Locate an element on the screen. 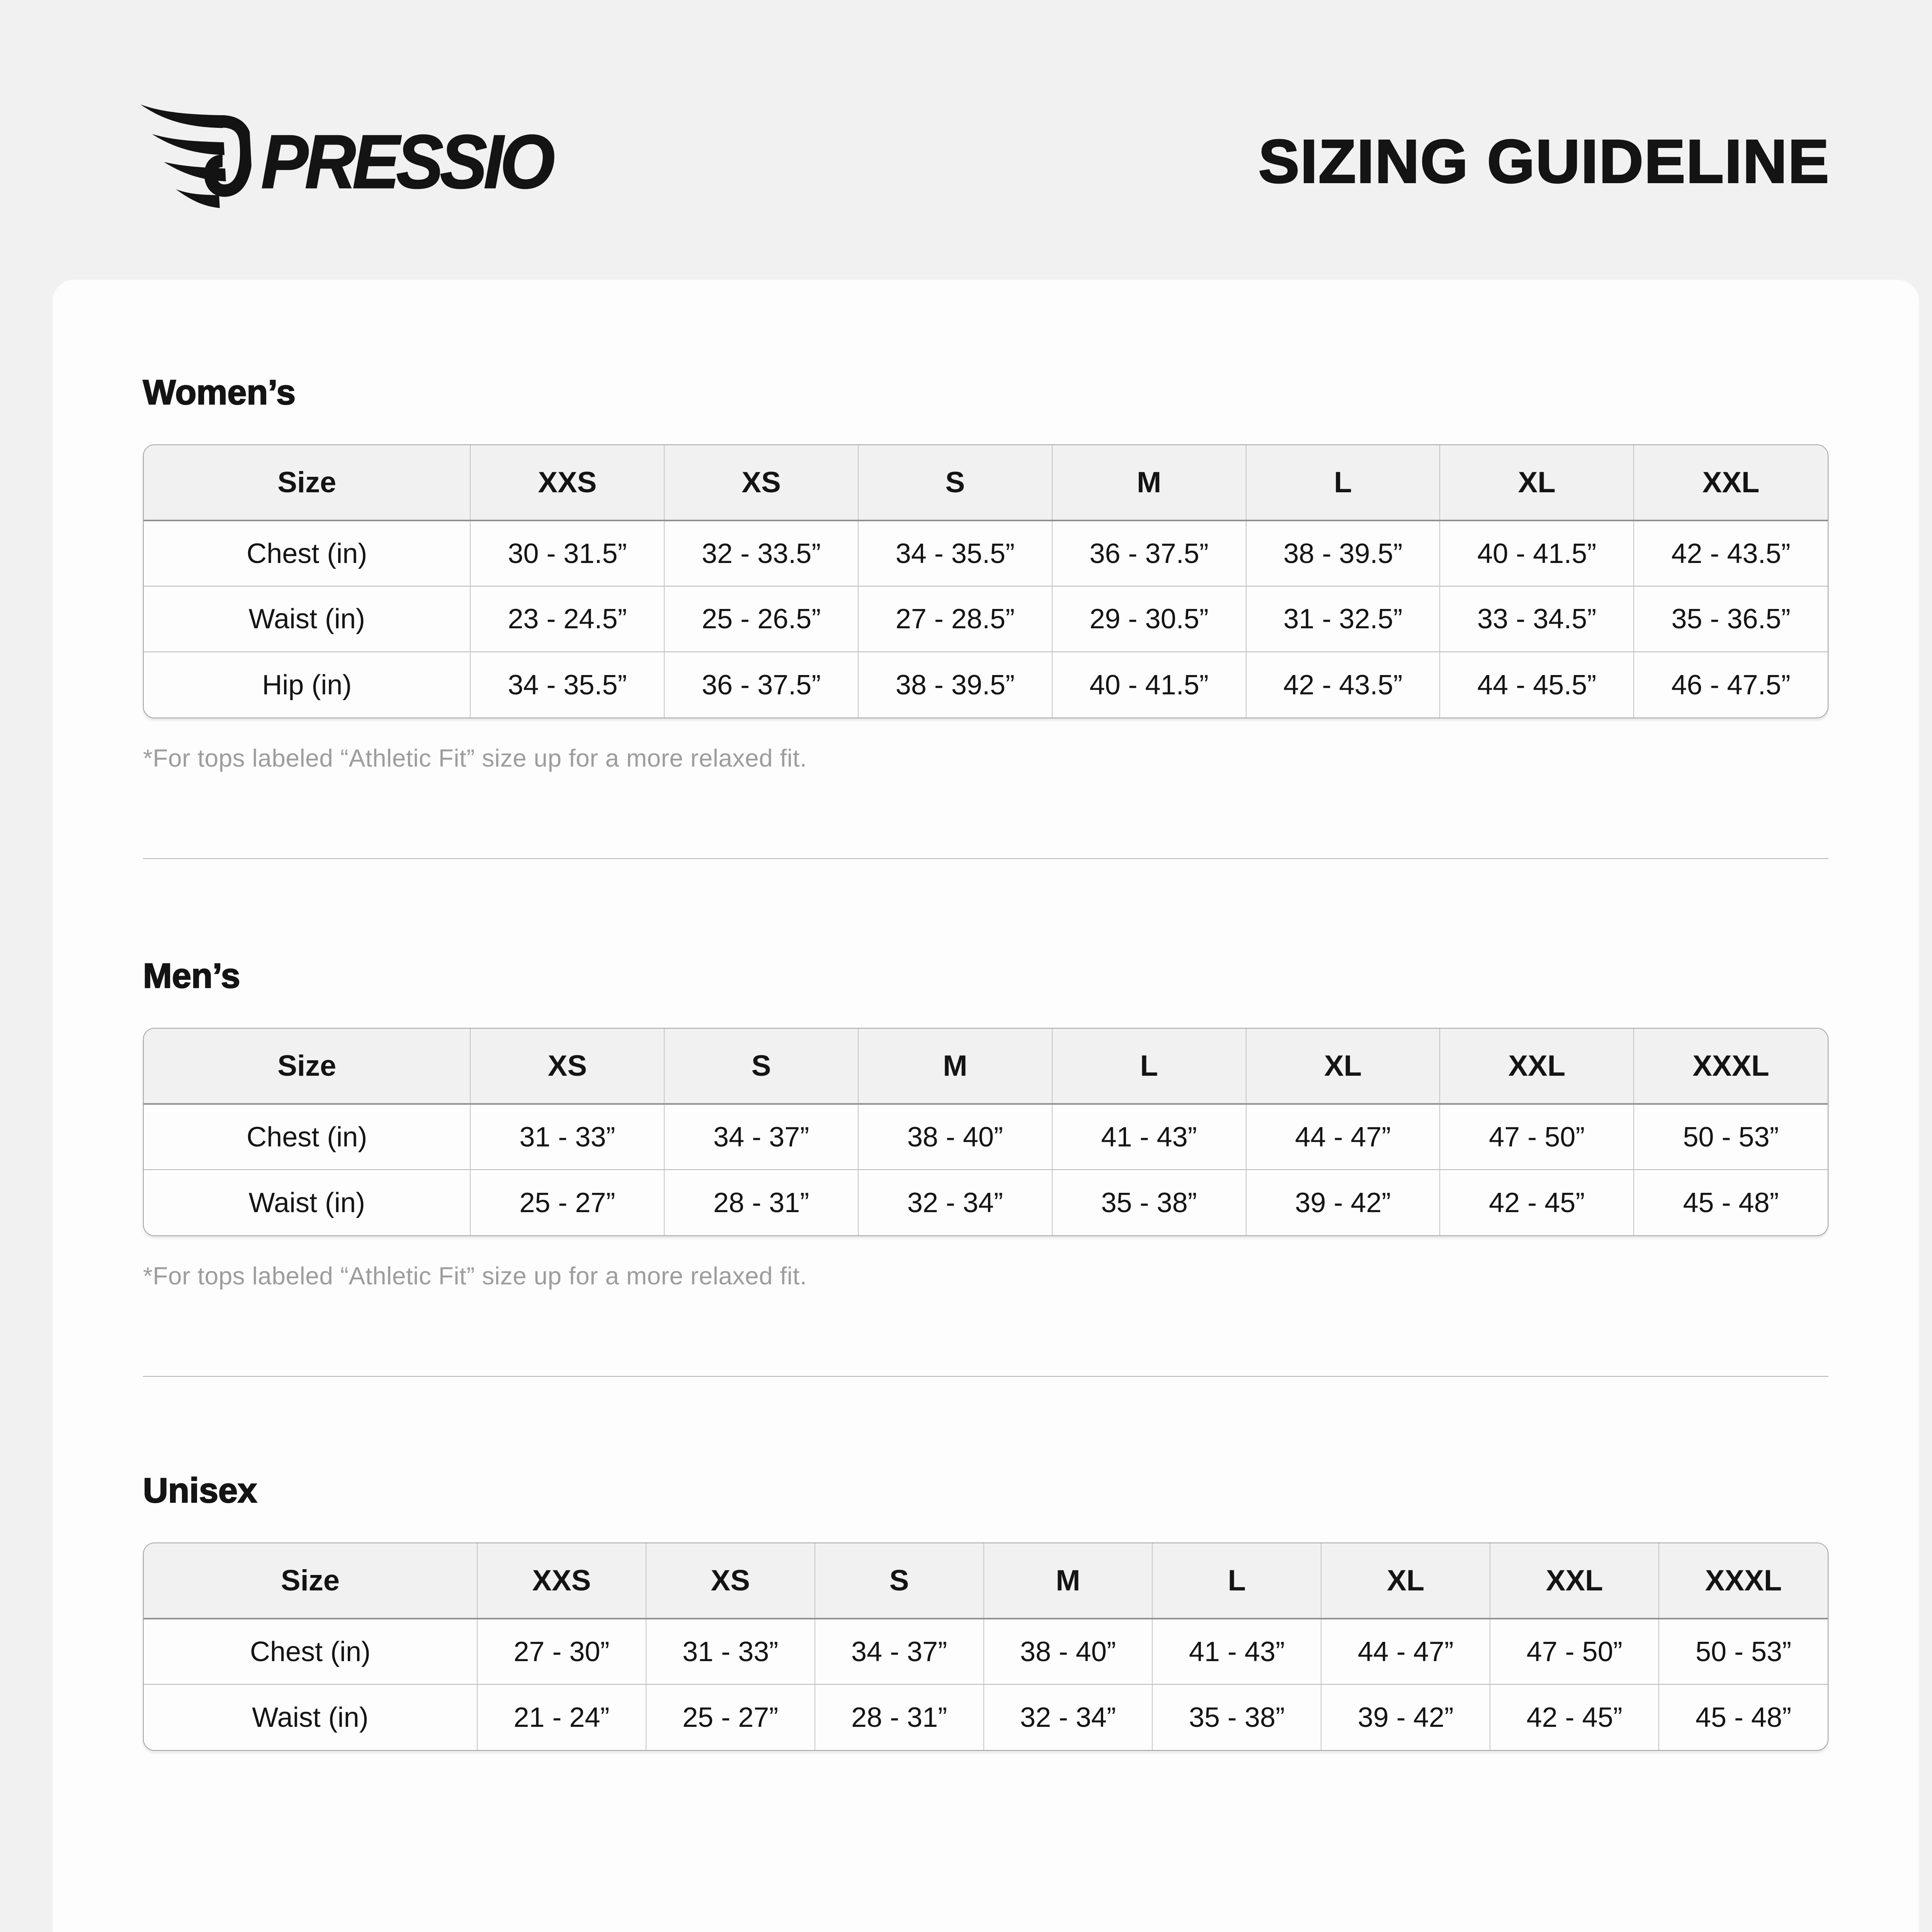 This screenshot has width=1932, height=1932. size-value-cell: 30 - 31.5” is located at coordinates (567, 553).